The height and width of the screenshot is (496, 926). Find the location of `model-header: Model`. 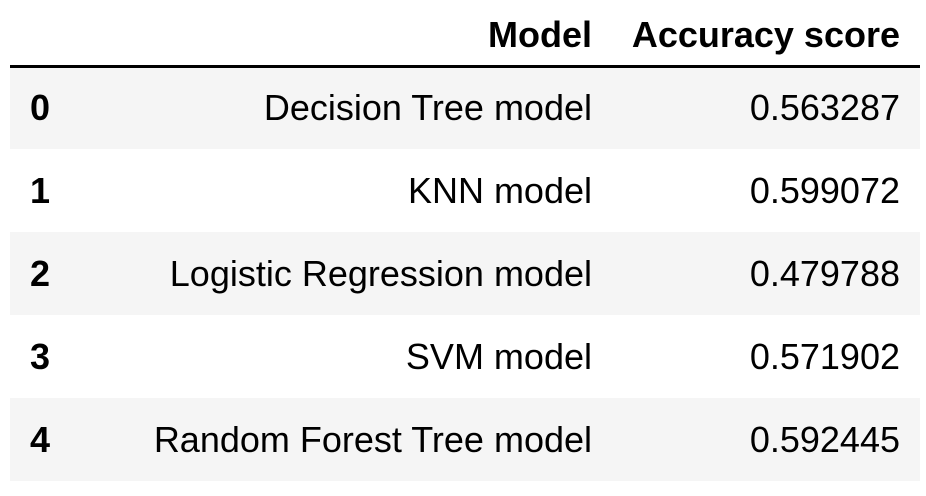

model-header: Model is located at coordinates (342, 34).